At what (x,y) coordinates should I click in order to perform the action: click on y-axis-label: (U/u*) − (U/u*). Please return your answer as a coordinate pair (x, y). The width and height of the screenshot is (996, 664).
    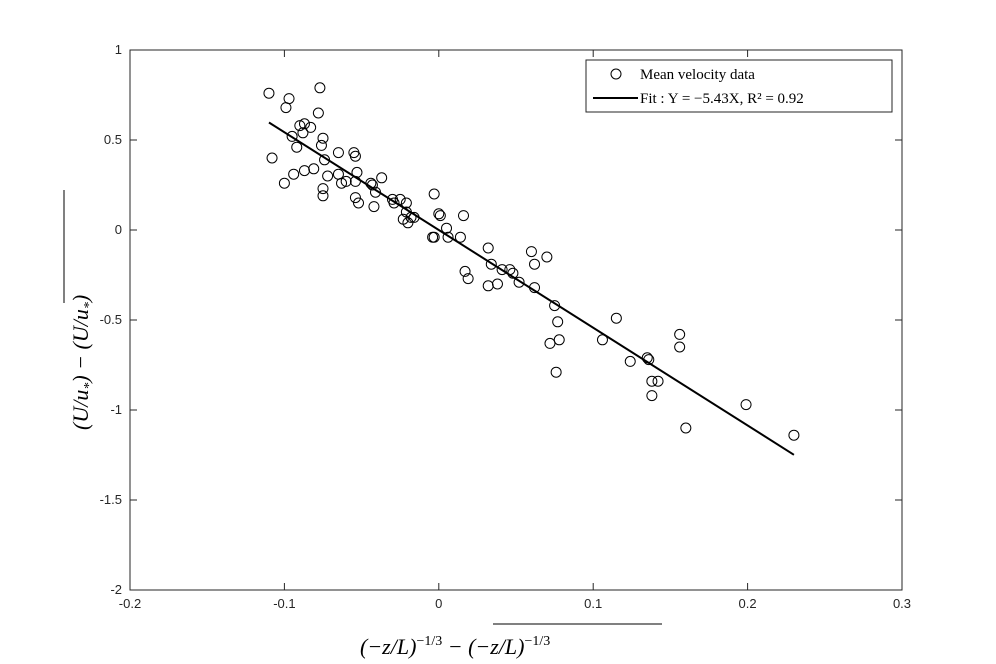
    Looking at the image, I should click on (80, 310).